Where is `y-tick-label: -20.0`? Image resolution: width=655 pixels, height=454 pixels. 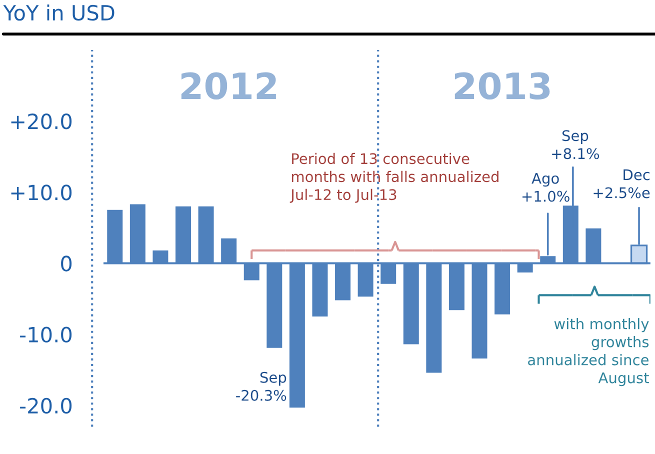 y-tick-label: -20.0 is located at coordinates (46, 406).